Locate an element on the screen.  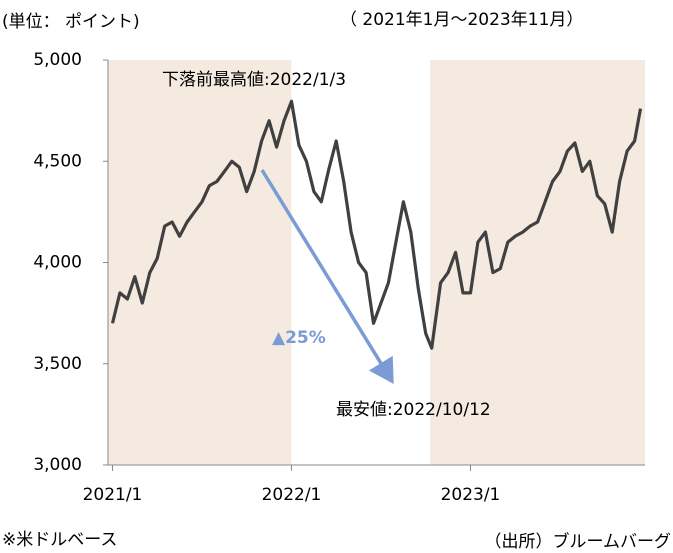
y-tick-label: 3,000 is located at coordinates (57, 465).